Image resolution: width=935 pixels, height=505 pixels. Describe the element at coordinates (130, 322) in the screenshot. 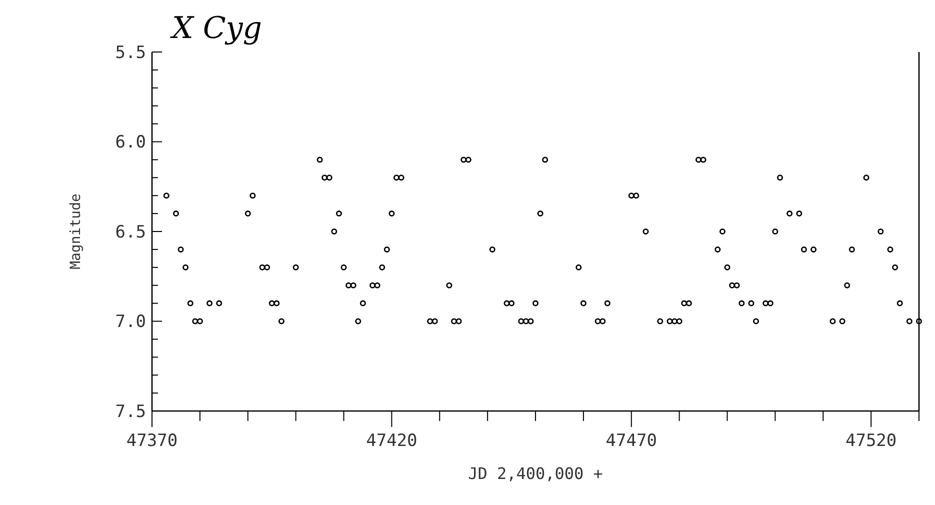

I see `y-tick-label: 7.0` at that location.